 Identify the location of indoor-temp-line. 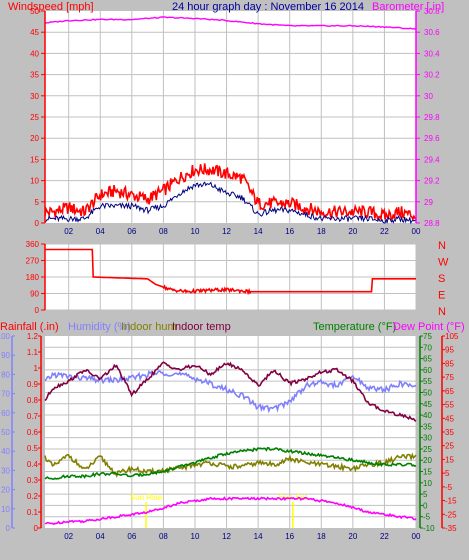
(230, 391).